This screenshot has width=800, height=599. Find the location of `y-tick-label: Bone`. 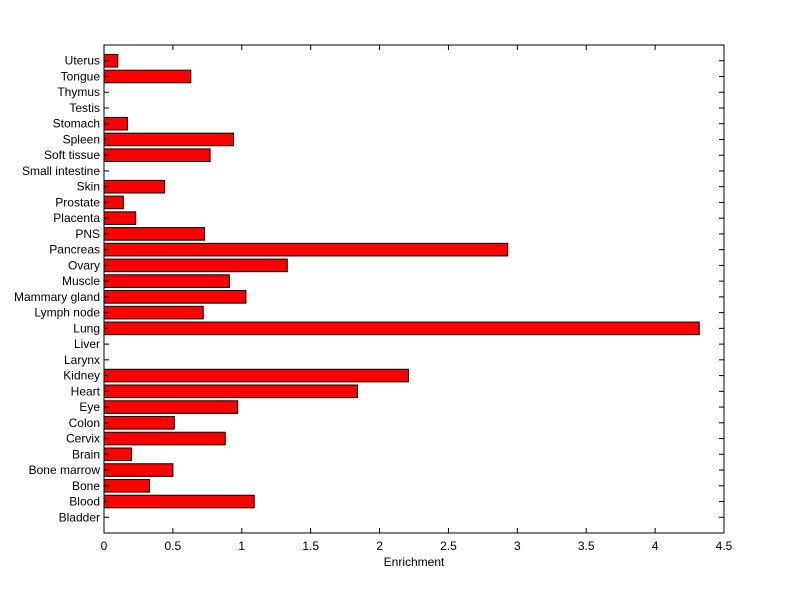

y-tick-label: Bone is located at coordinates (86, 486).